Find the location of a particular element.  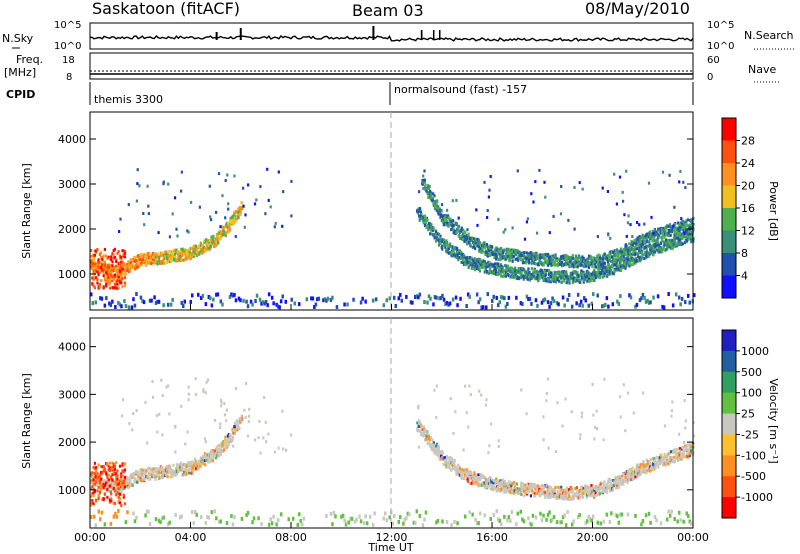

power-colorbar-tick-label: 8 is located at coordinates (744, 253).